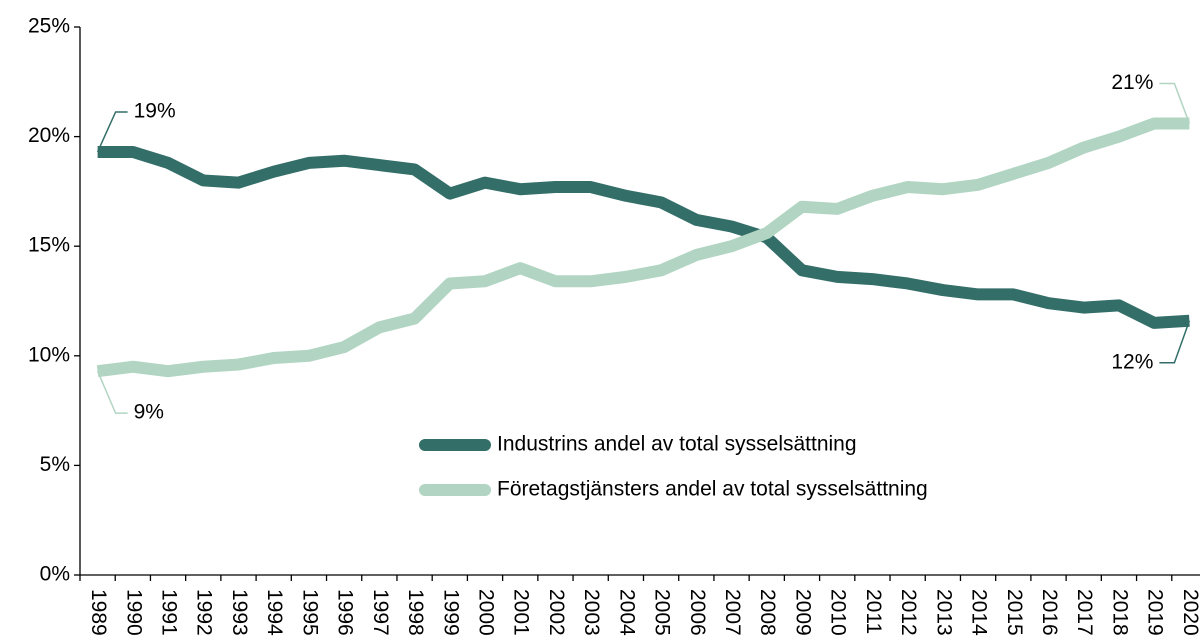  Describe the element at coordinates (169, 612) in the screenshot. I see `x-tick-label: 1991` at that location.